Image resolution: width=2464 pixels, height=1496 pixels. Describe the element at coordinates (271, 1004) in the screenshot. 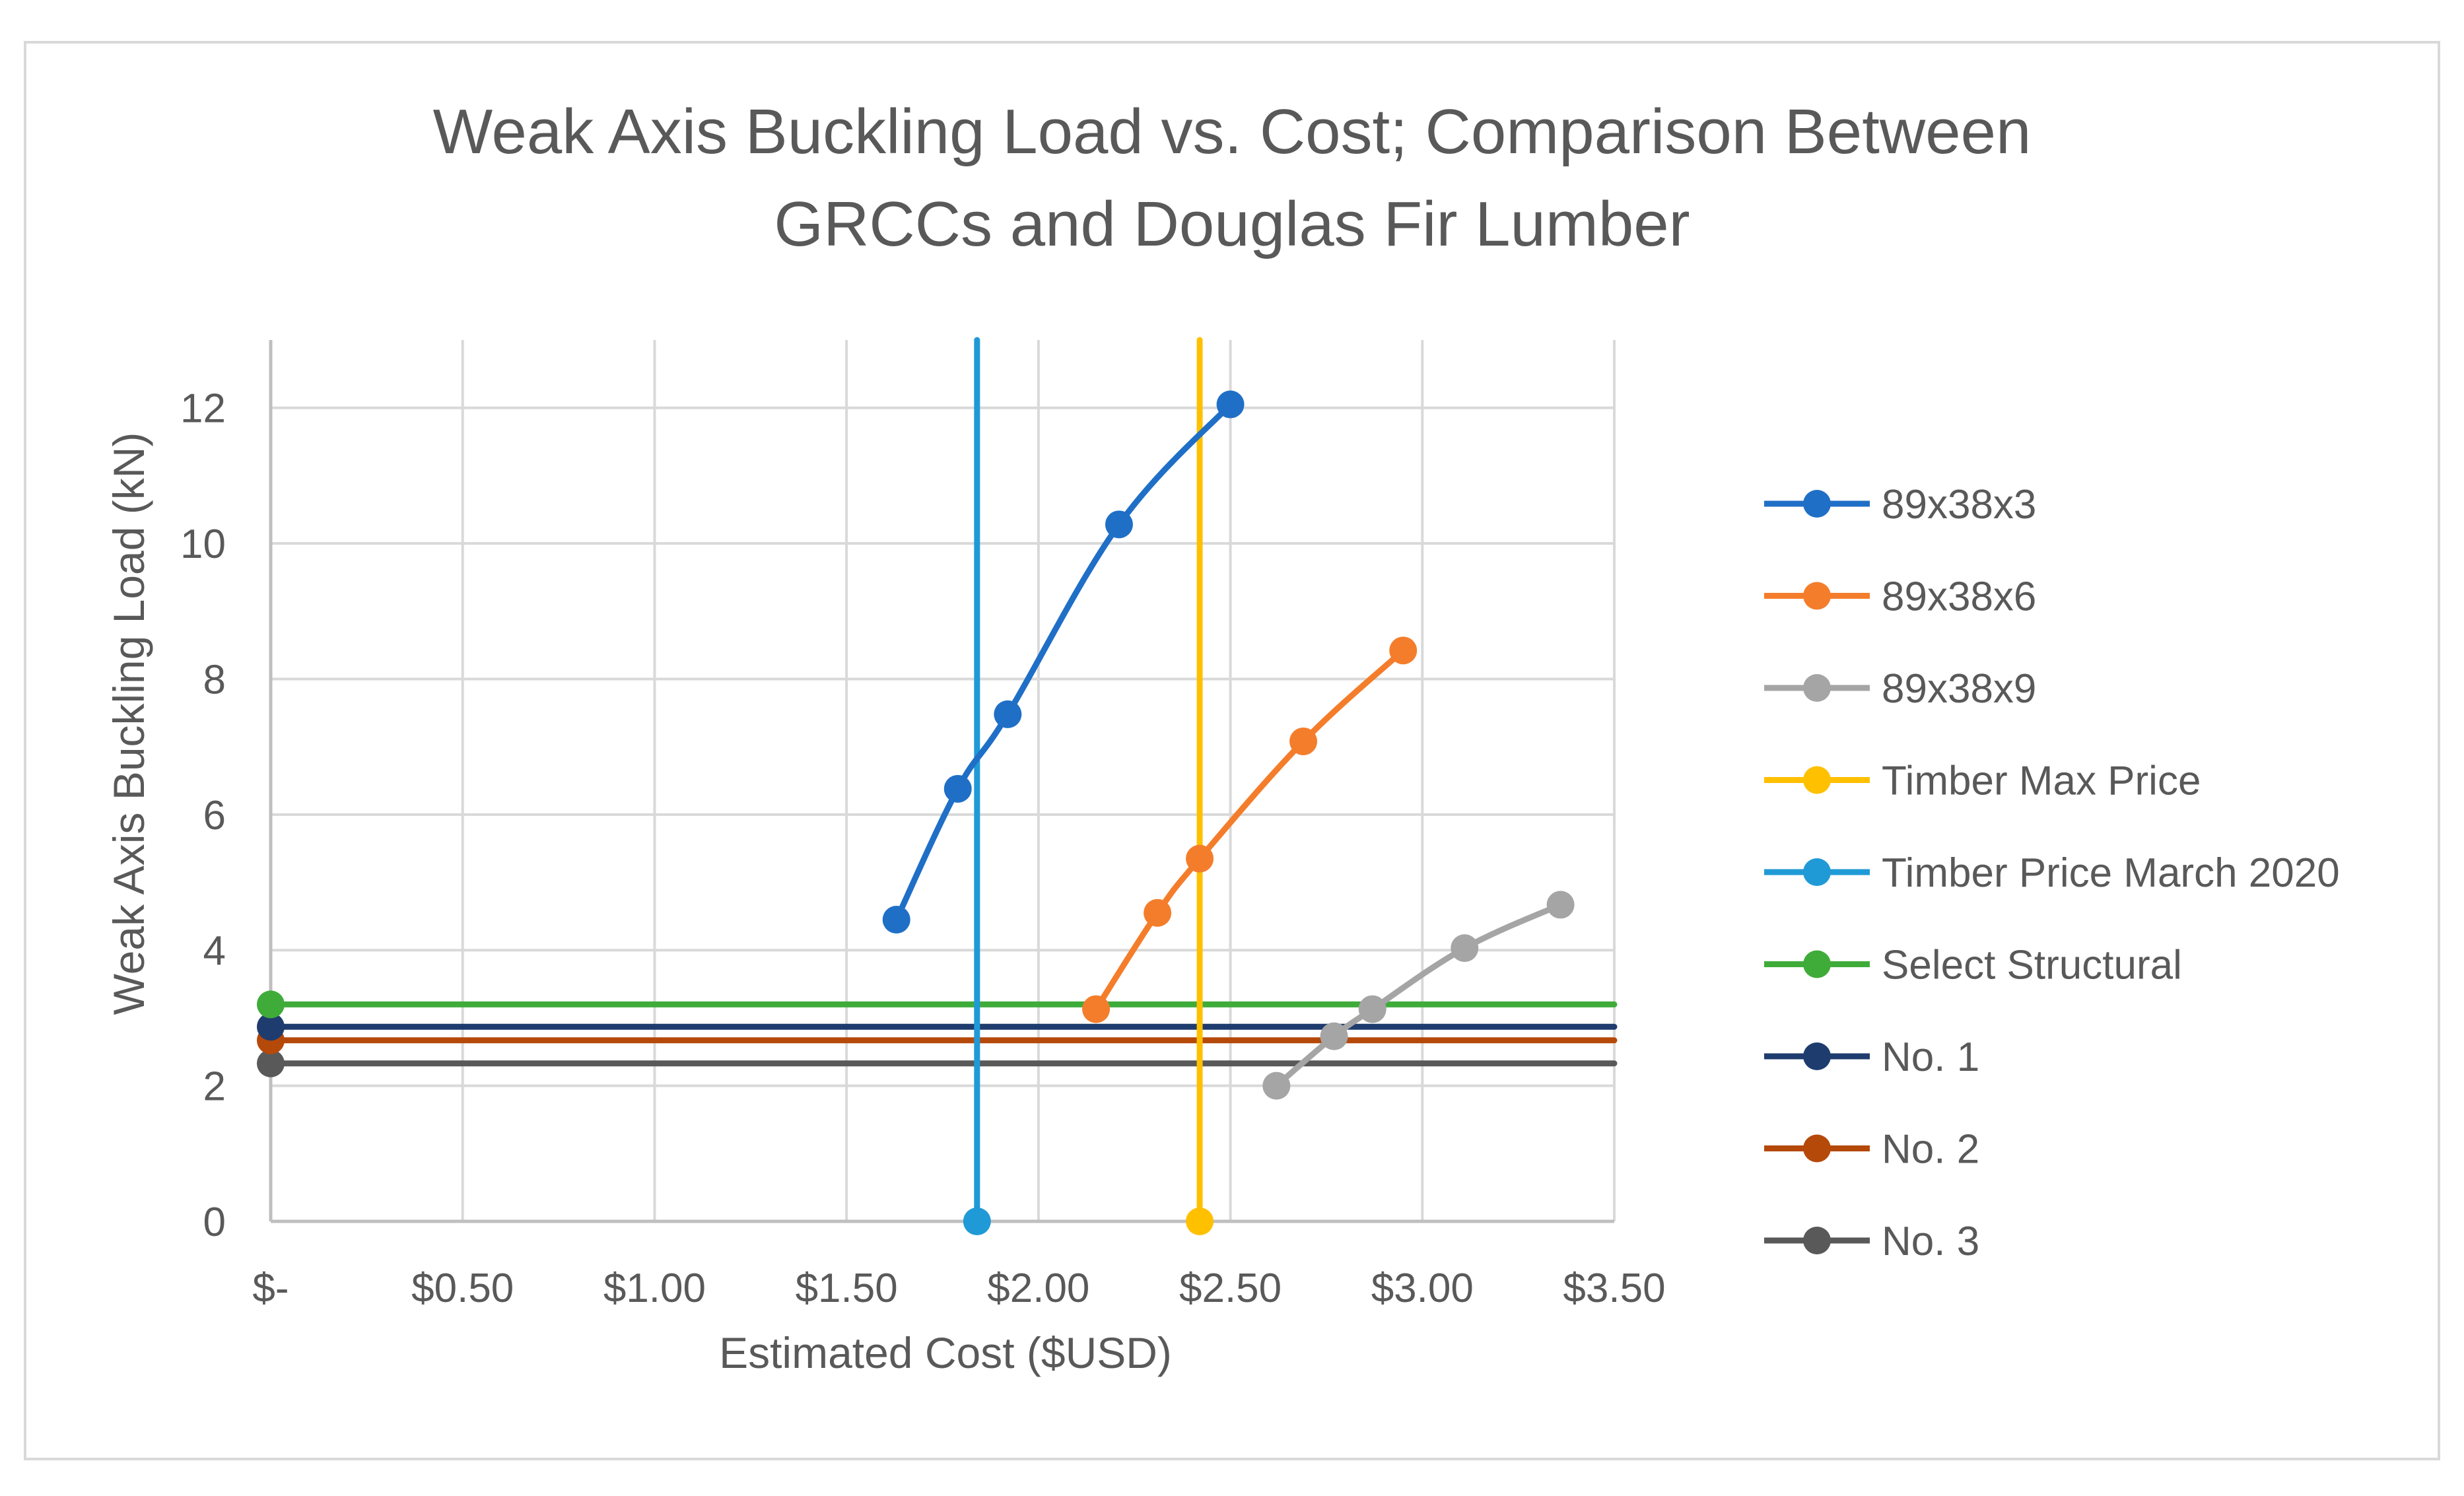

I see `data-point-select-structural` at that location.